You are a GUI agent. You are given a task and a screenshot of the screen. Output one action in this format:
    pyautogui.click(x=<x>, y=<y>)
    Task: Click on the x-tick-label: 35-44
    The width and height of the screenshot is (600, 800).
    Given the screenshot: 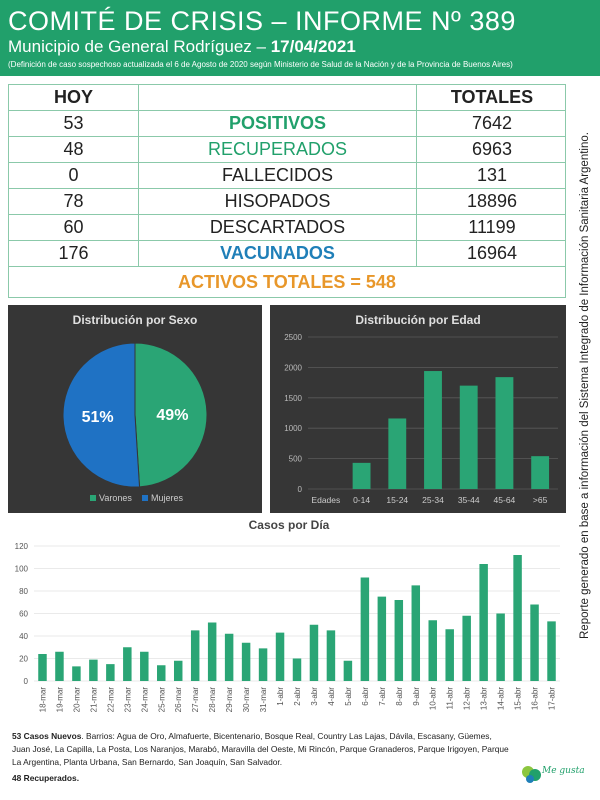 What is the action you would take?
    pyautogui.click(x=469, y=500)
    